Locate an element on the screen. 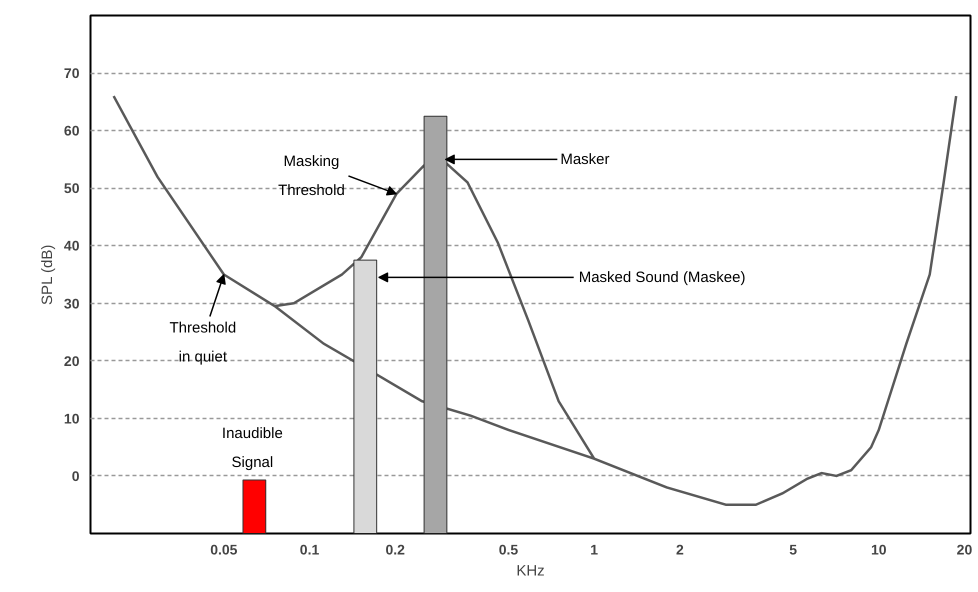  y-tick-label: 10 is located at coordinates (72, 418).